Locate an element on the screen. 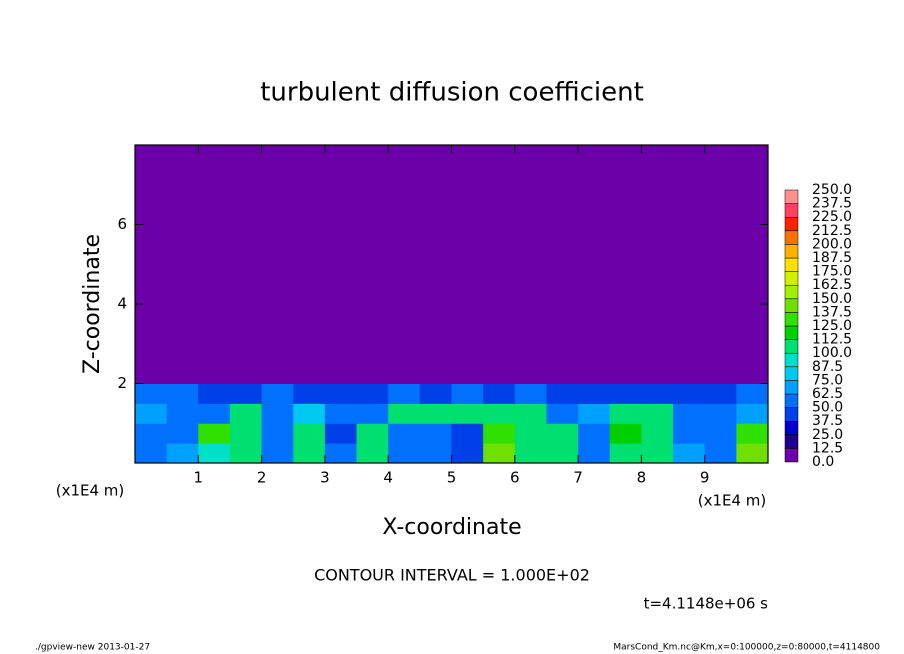  colorbar-label: 237.5 is located at coordinates (832, 204).